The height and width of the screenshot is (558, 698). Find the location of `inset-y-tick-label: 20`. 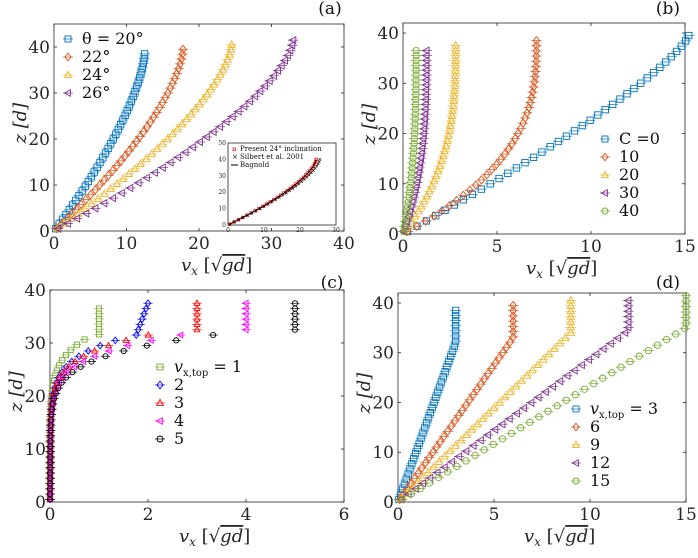

inset-y-tick-label: 20 is located at coordinates (222, 192).